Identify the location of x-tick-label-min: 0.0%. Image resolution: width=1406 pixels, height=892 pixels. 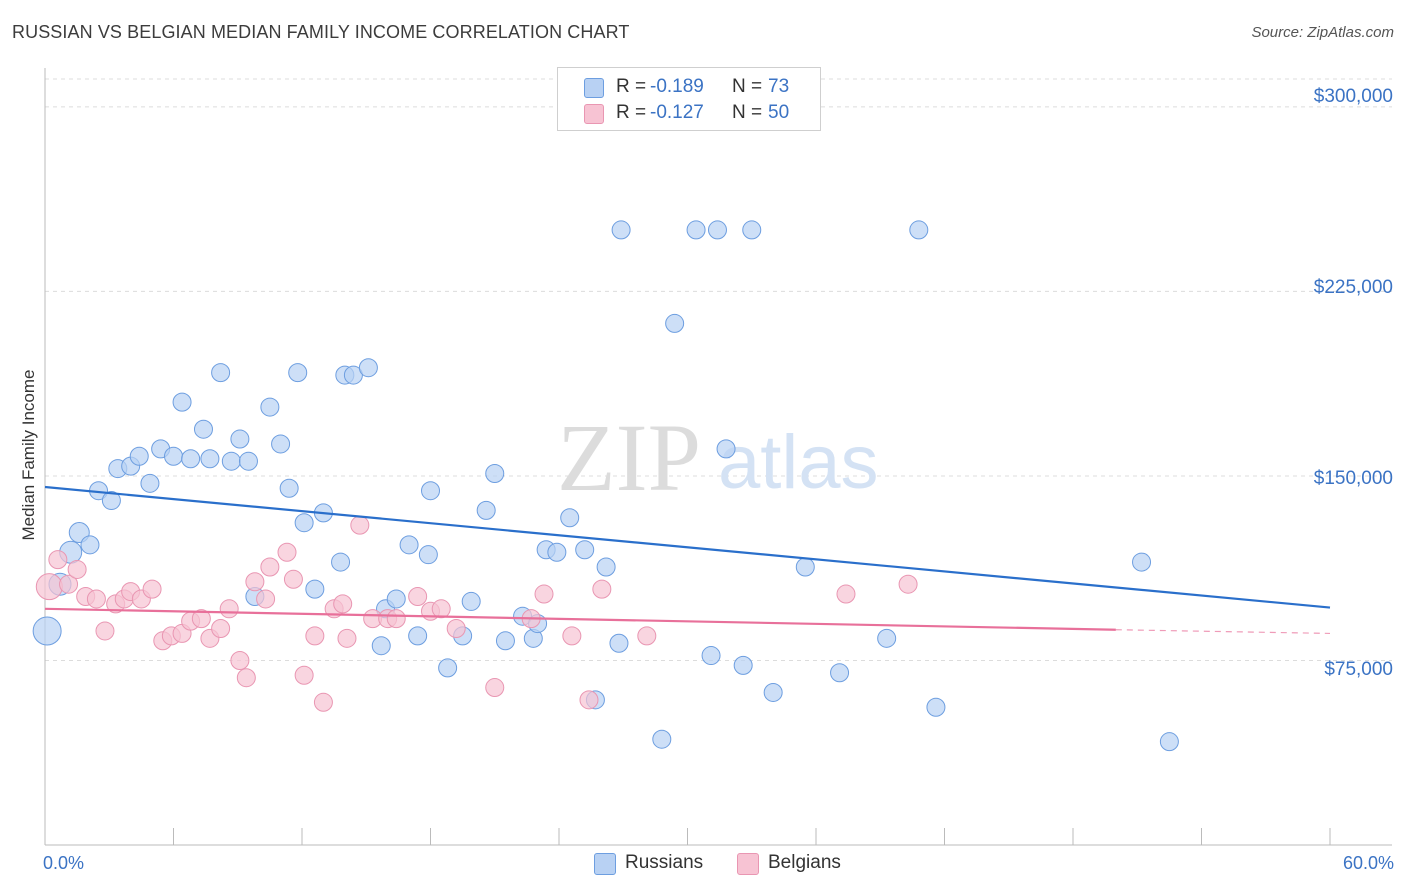
(64, 863).